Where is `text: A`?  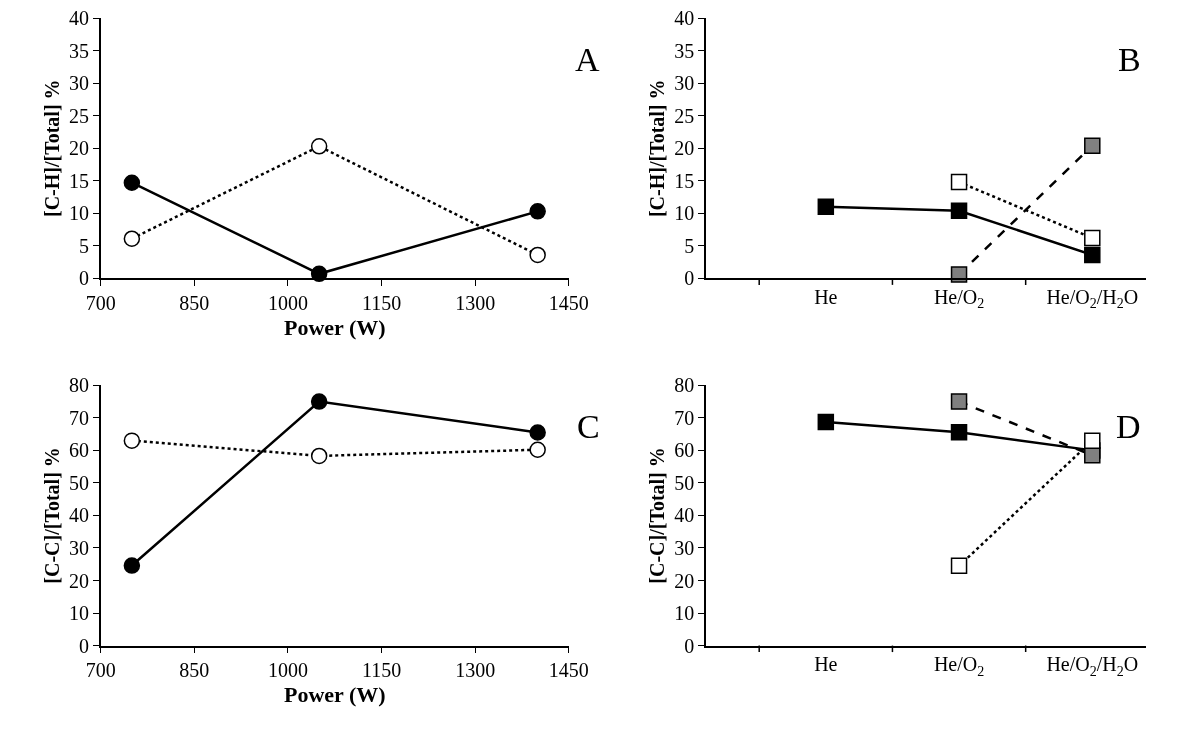
text: A is located at coordinates (587, 59).